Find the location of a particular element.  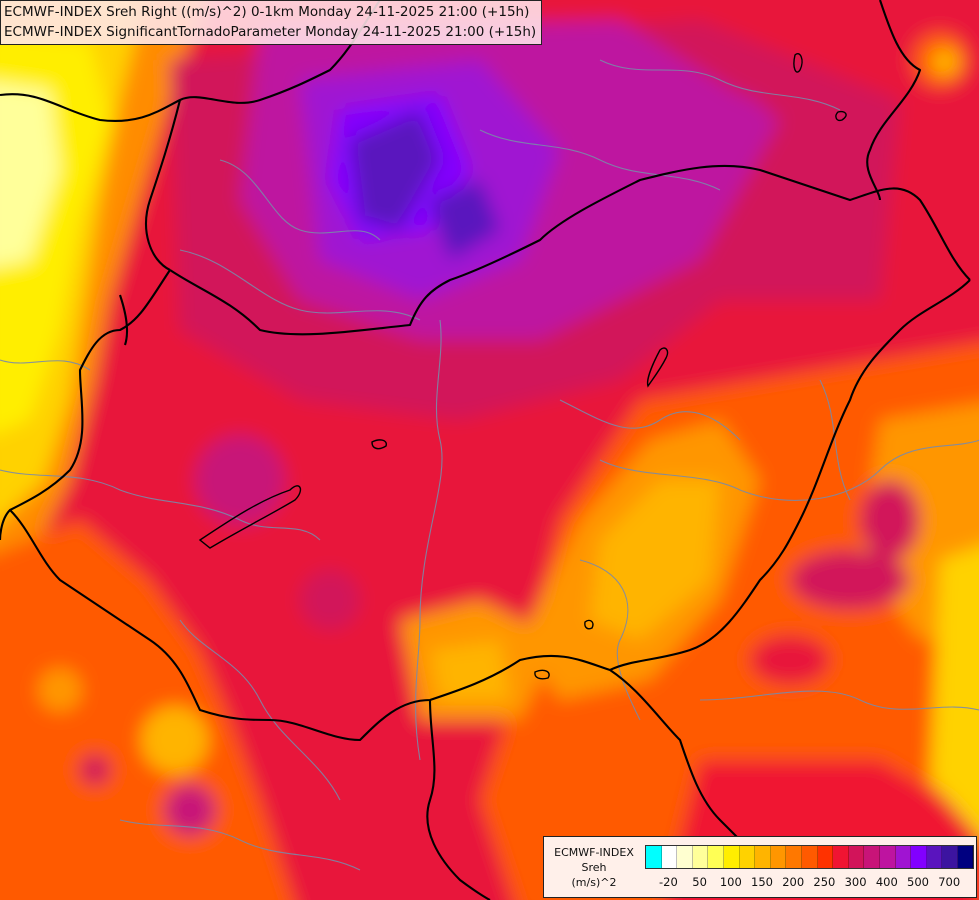

legend-title-line-1: ECMWF-INDEX is located at coordinates (594, 852).